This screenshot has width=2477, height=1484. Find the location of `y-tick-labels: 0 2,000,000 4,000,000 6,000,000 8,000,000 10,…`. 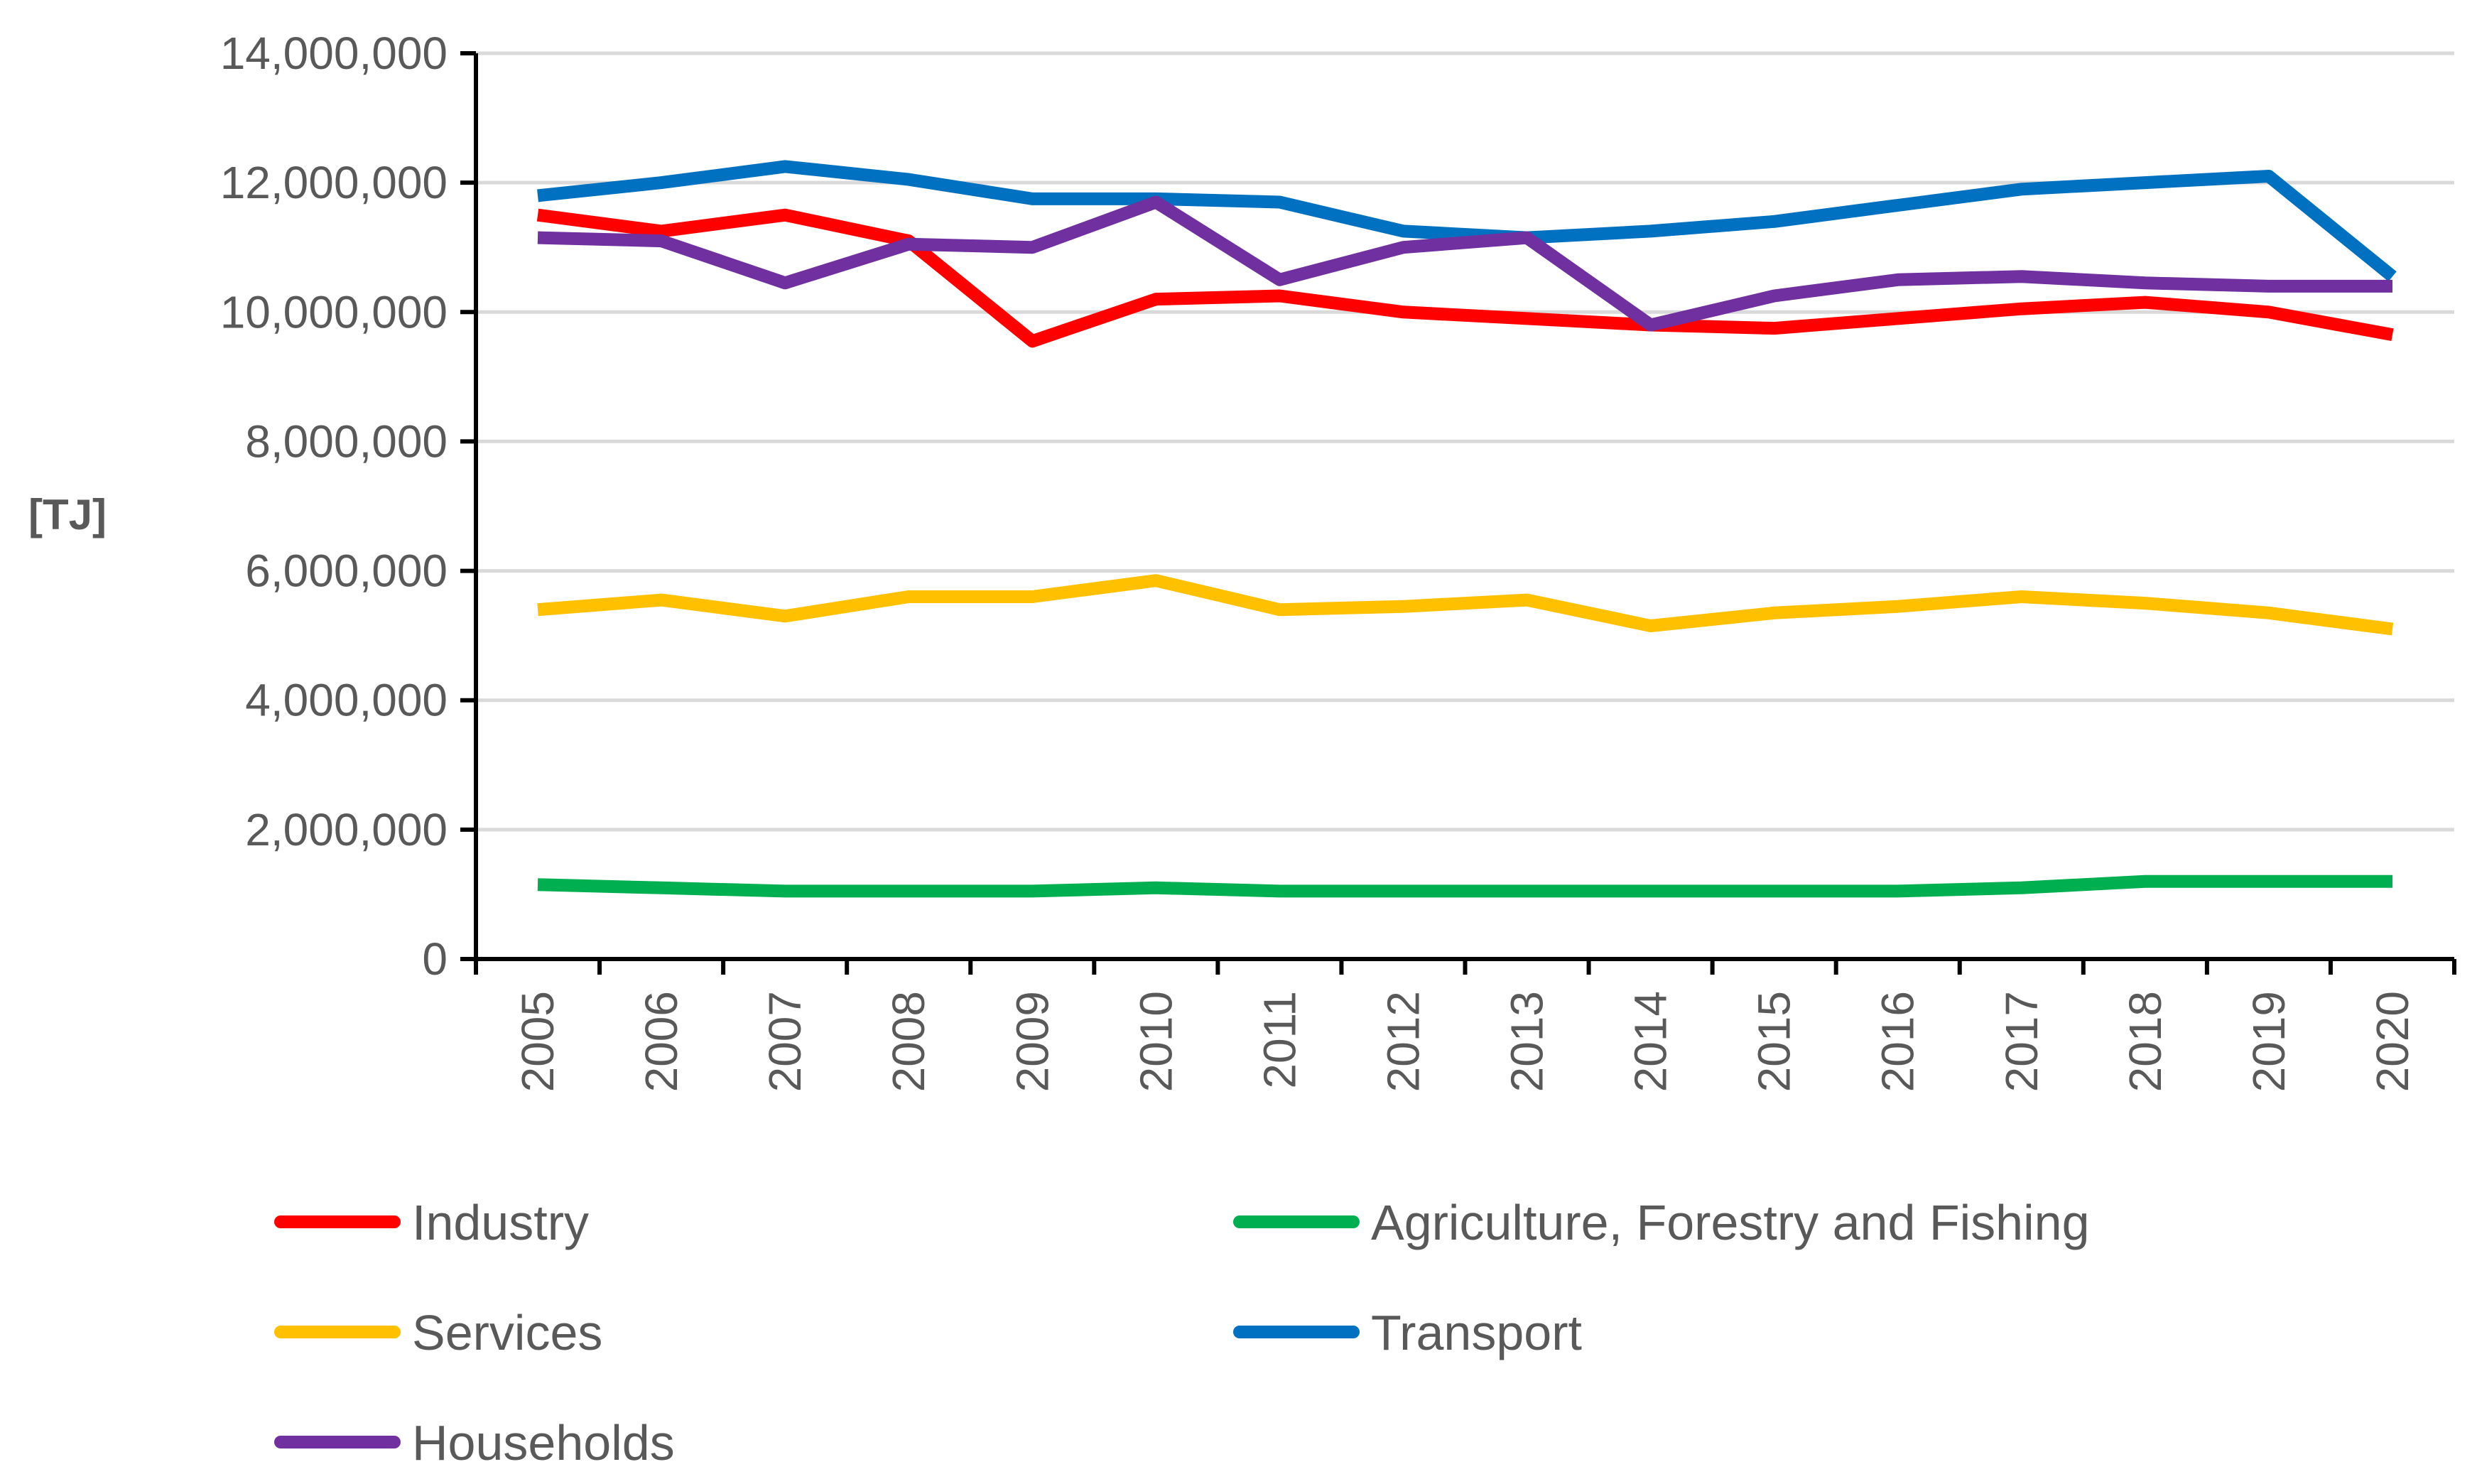

y-tick-labels: 0 2,000,000 4,000,000 6,000,000 8,000,000 10,… is located at coordinates (334, 506).